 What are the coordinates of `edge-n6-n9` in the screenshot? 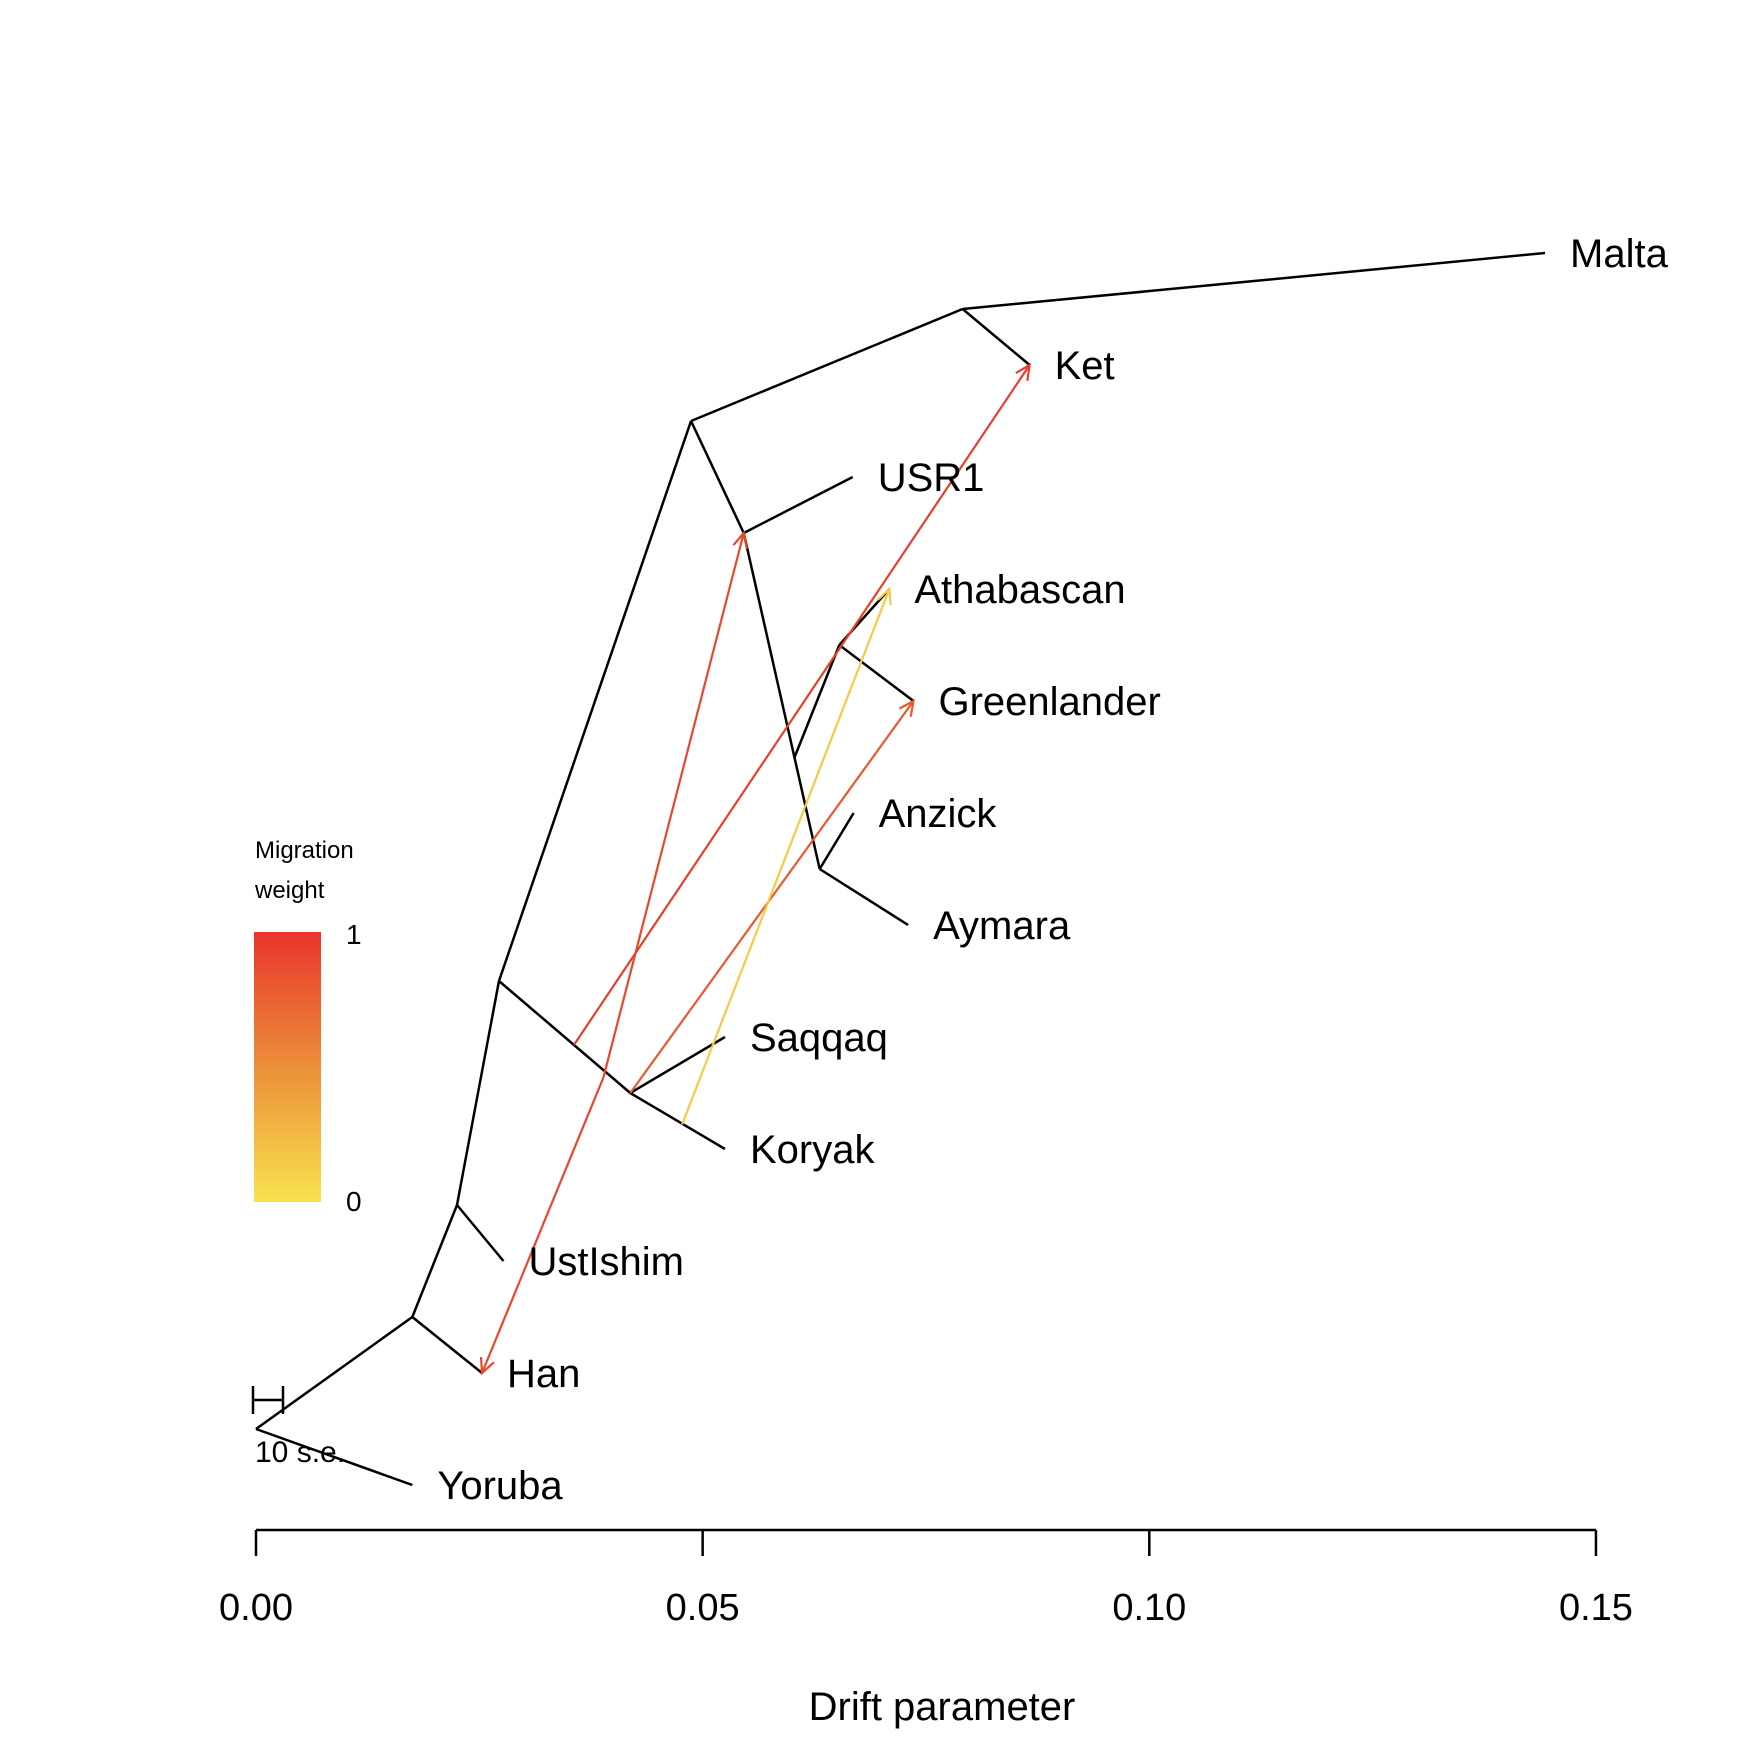 It's located at (781, 701).